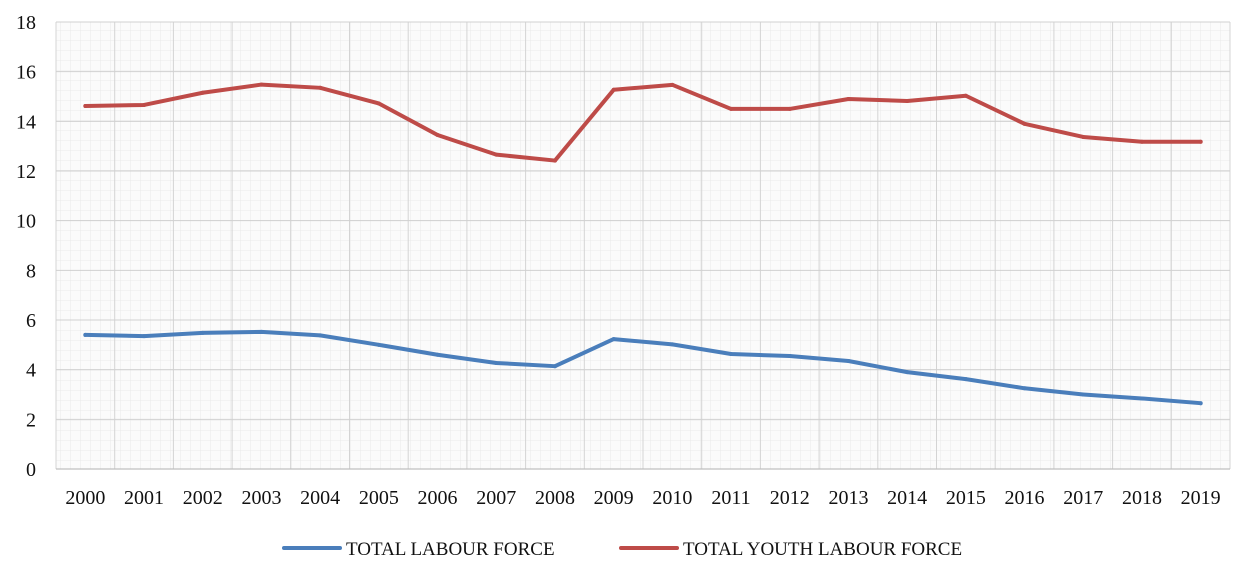 This screenshot has width=1244, height=569. I want to click on y-tick-label: 10, so click(26, 222).